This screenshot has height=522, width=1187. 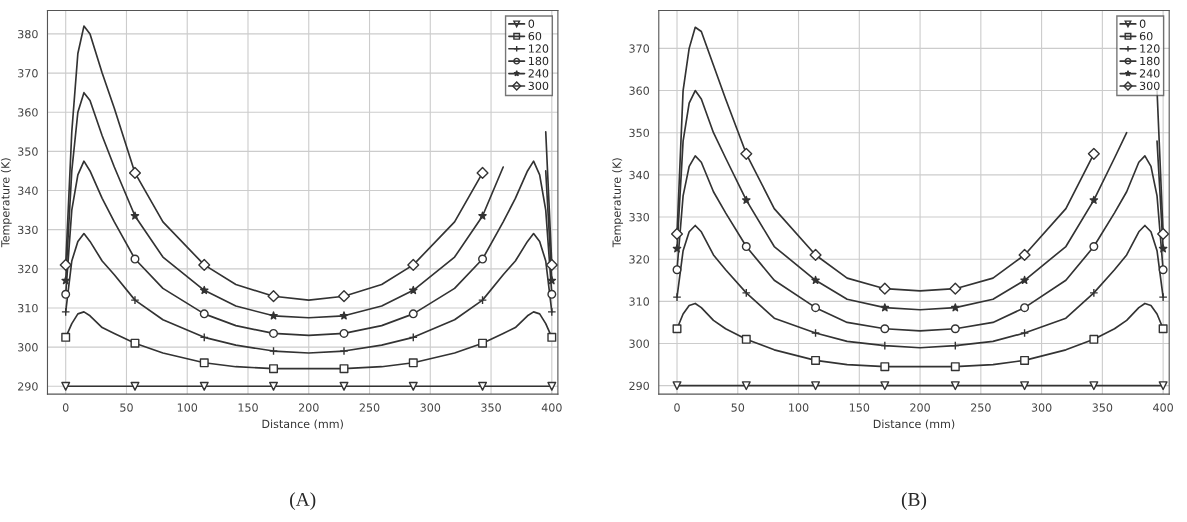 What do you see at coordinates (914, 501) in the screenshot?
I see `text: (B)` at bounding box center [914, 501].